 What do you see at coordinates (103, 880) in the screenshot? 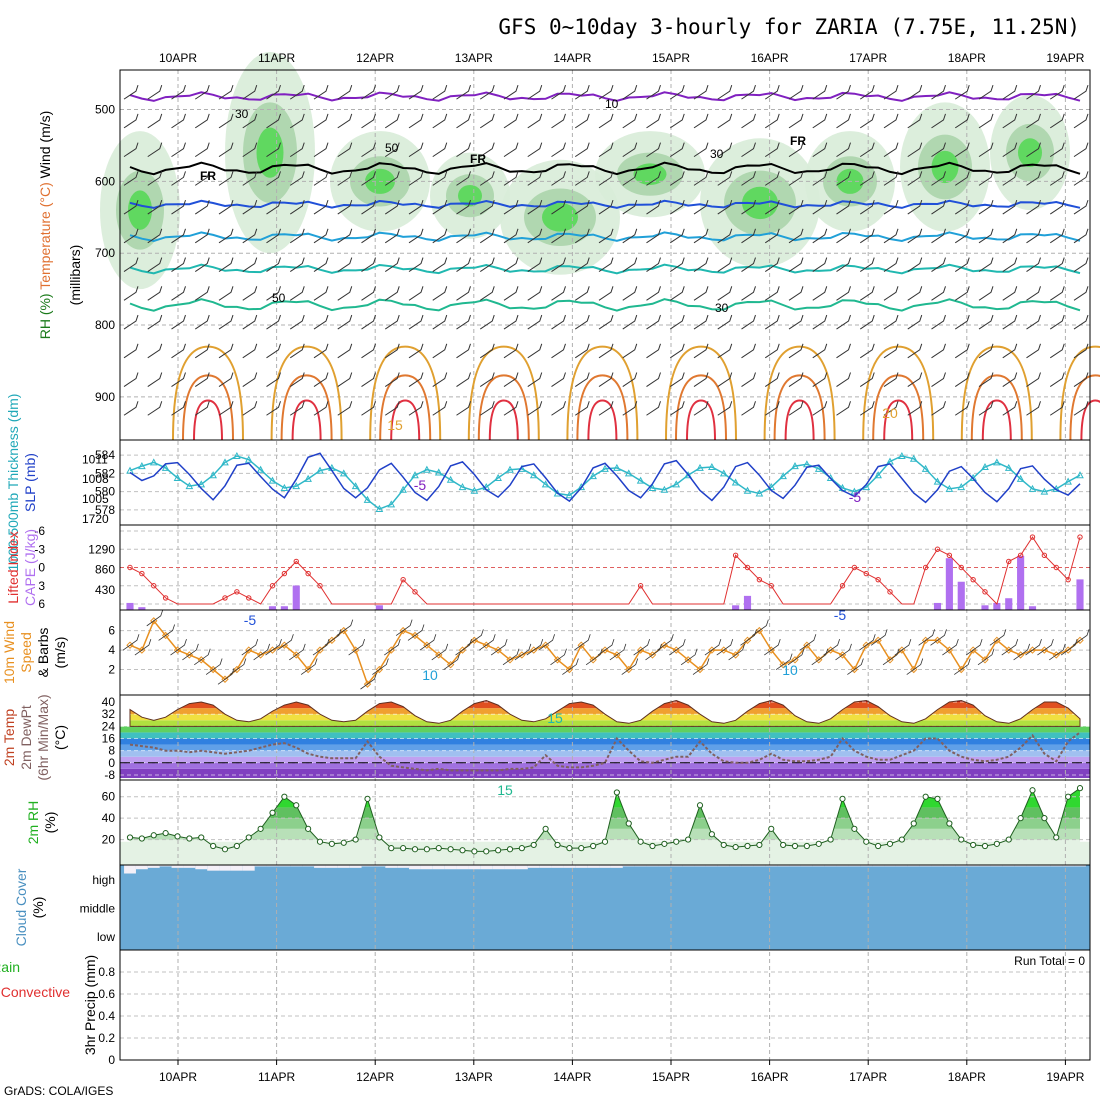
I see `cloud-level-label: high` at bounding box center [103, 880].